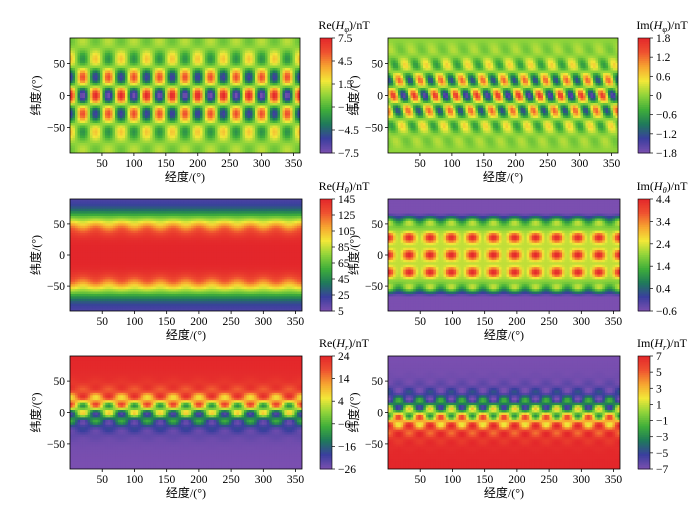 The image size is (700, 509). What do you see at coordinates (348, 131) in the screenshot?
I see `colorbar-tick-label: −4.5` at bounding box center [348, 131].